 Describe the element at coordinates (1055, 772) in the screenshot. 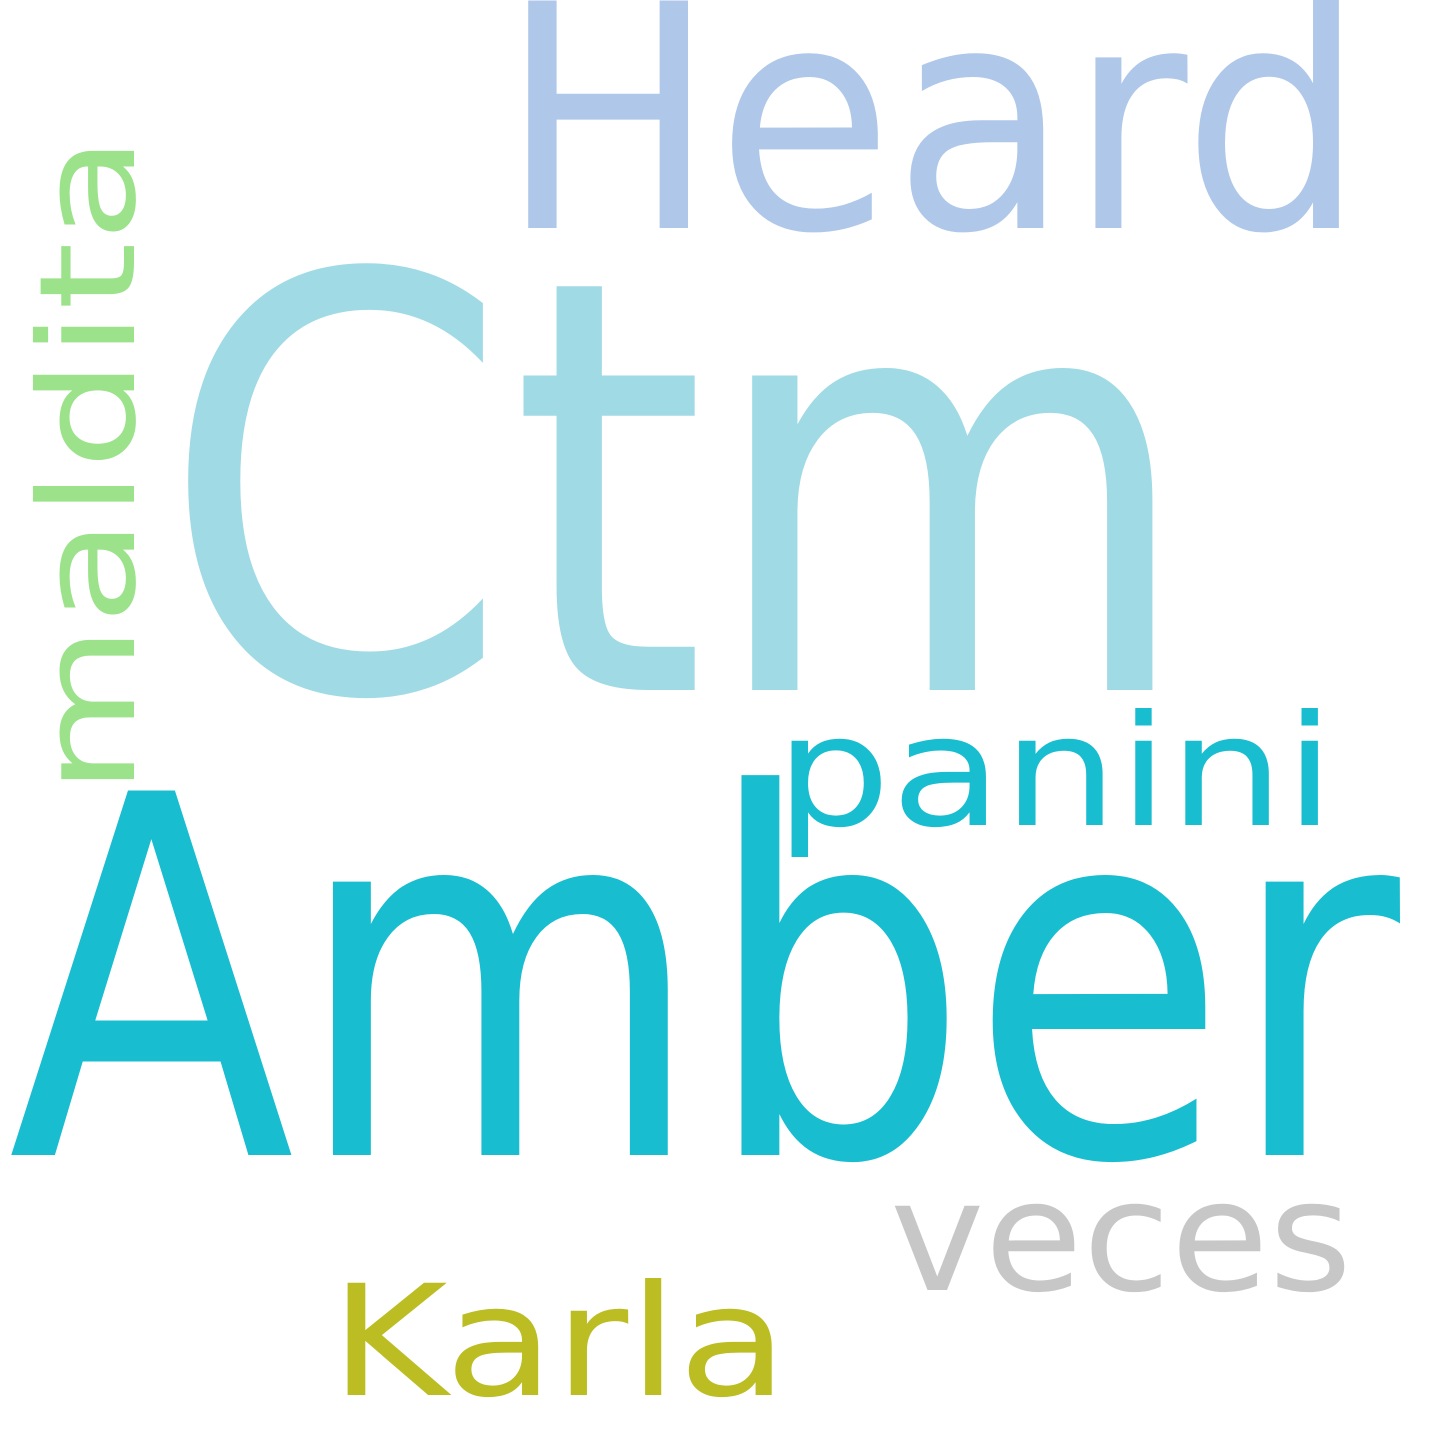

I see `word-panini: panini` at that location.